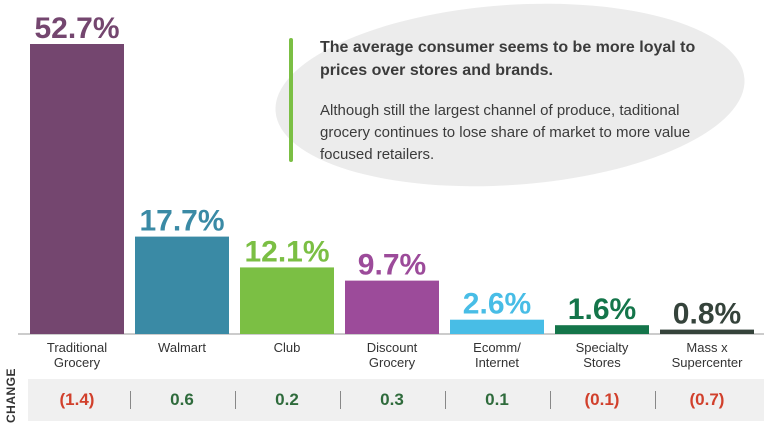  Describe the element at coordinates (286, 251) in the screenshot. I see `bar-value-label: 12.1%` at that location.